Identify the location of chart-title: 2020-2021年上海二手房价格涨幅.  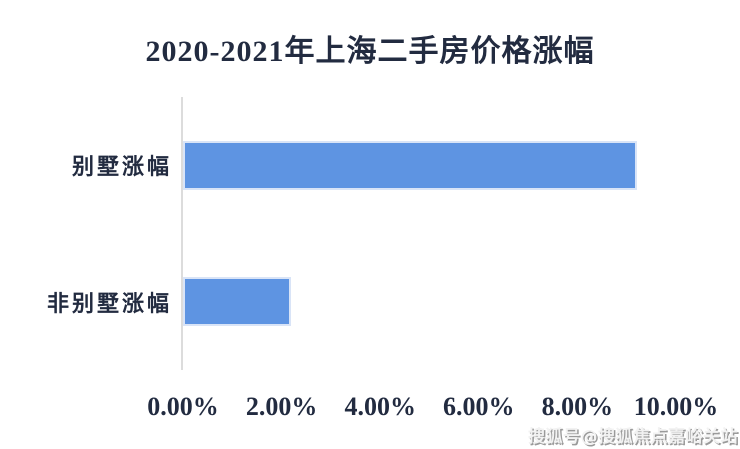
(370, 51).